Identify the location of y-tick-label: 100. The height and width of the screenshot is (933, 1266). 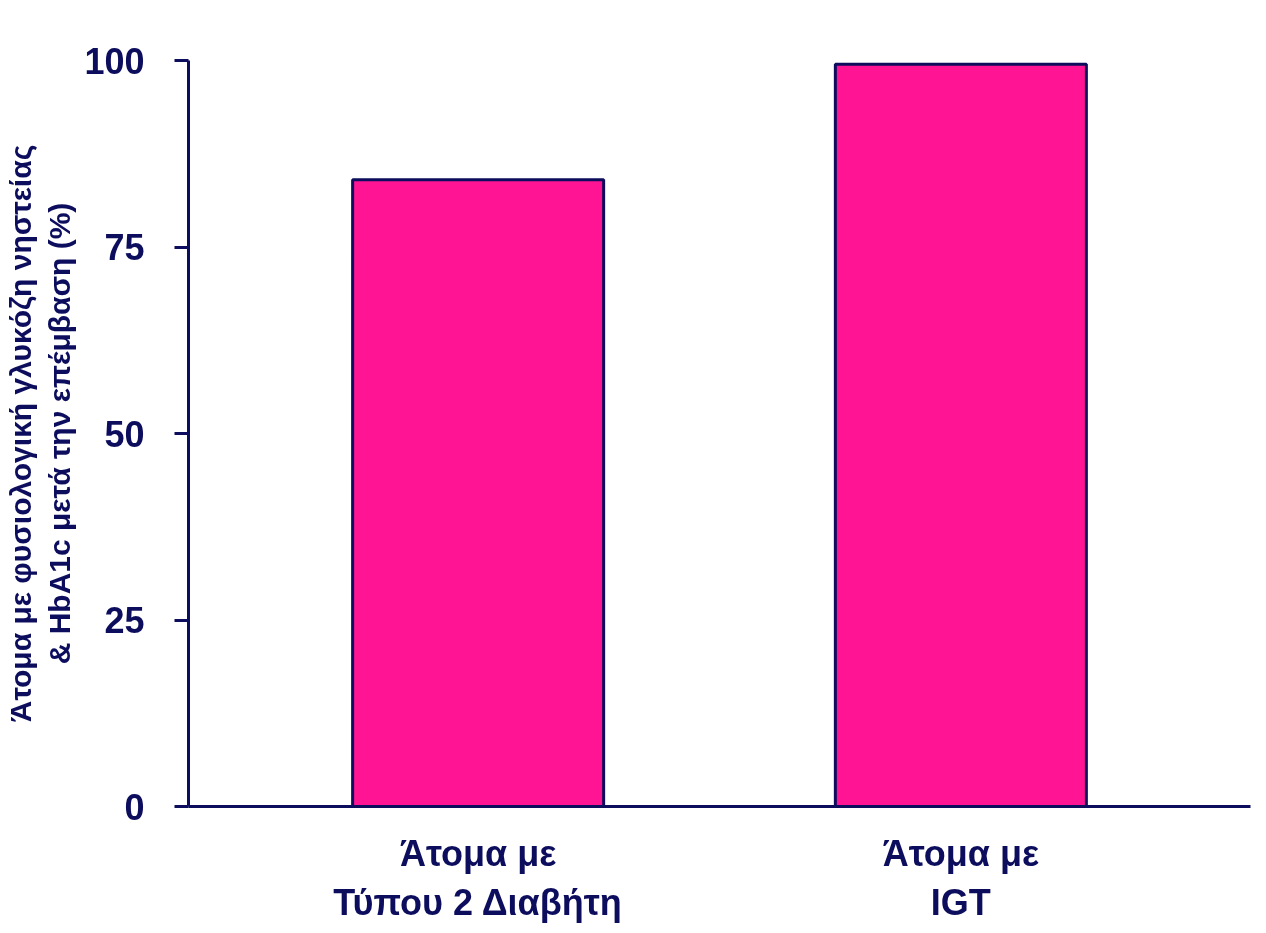
(114, 61).